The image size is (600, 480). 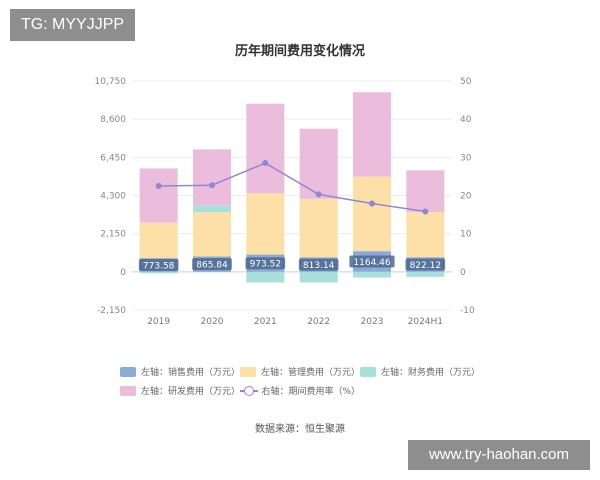 I want to click on y-right-tick-label: 50, so click(x=466, y=82).